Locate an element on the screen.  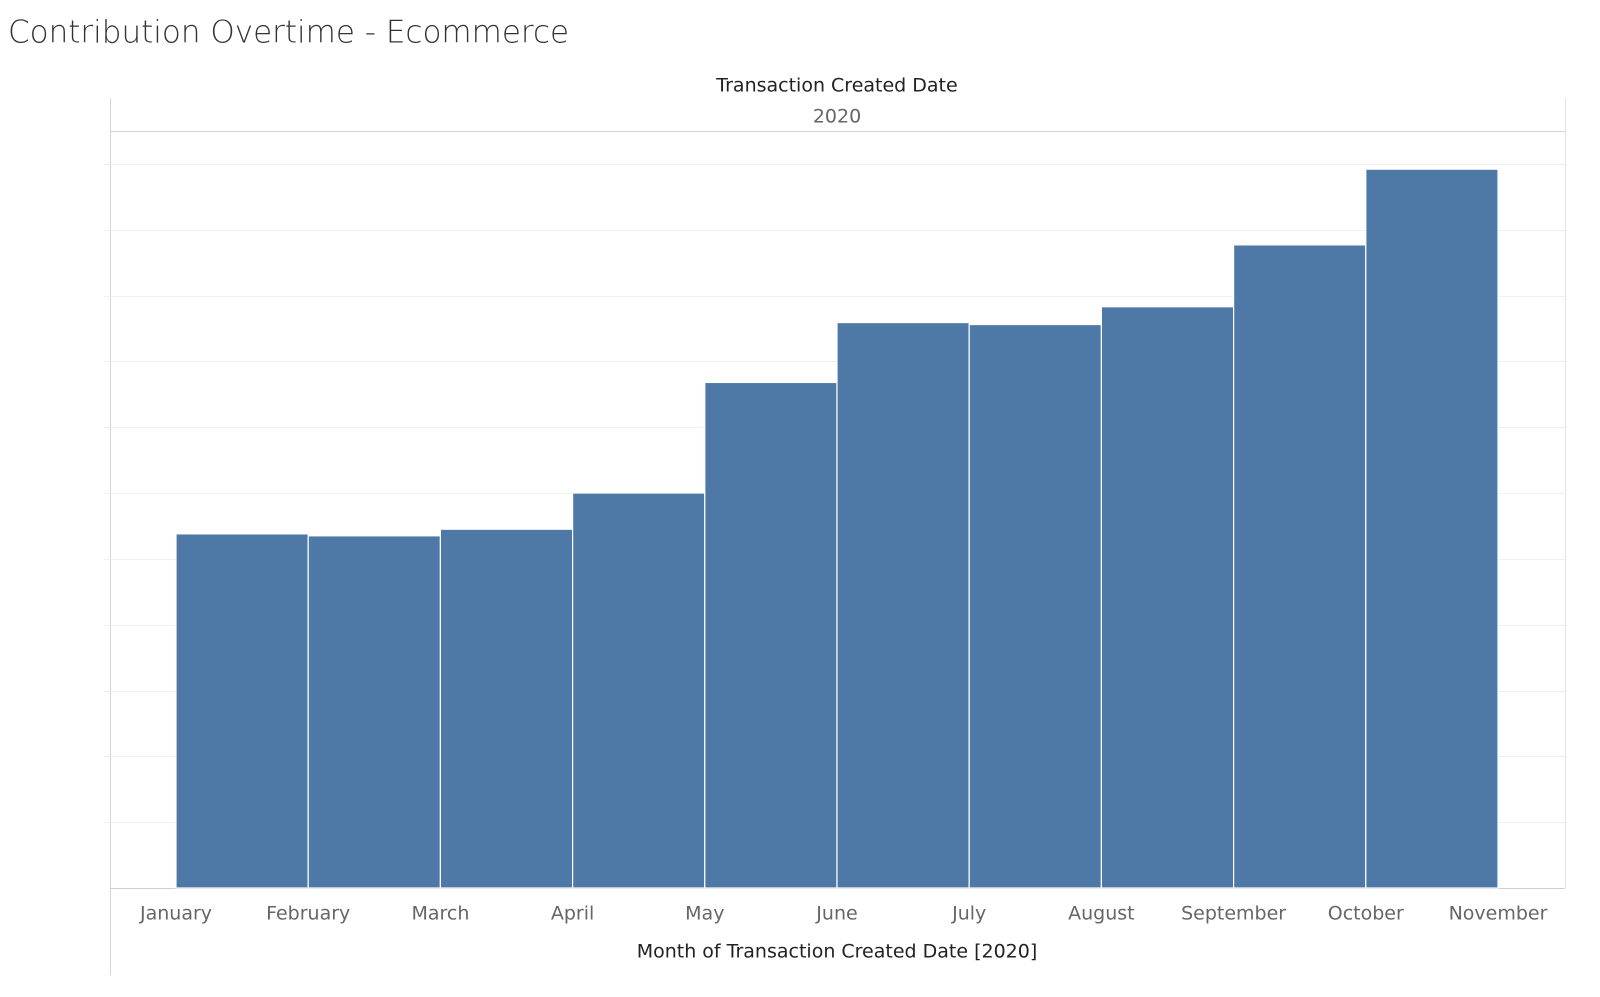
x-tick-label: October is located at coordinates (1366, 914).